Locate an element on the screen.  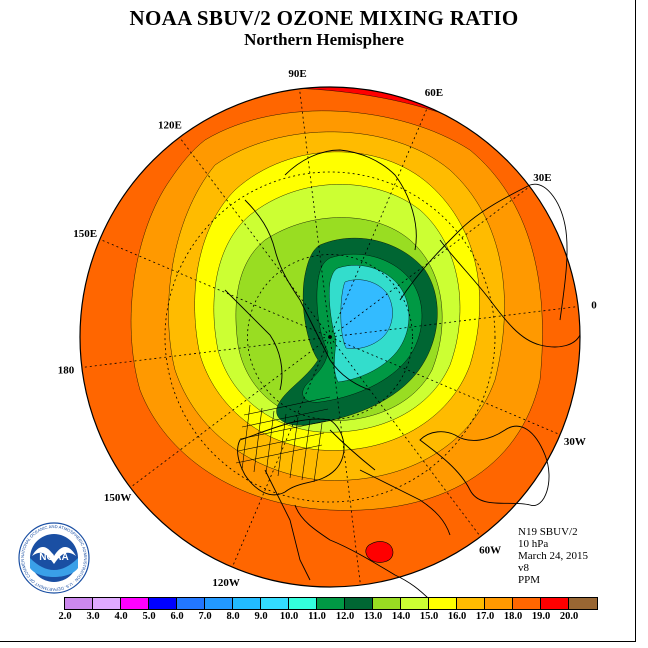
longitude-label: 0 is located at coordinates (594, 306).